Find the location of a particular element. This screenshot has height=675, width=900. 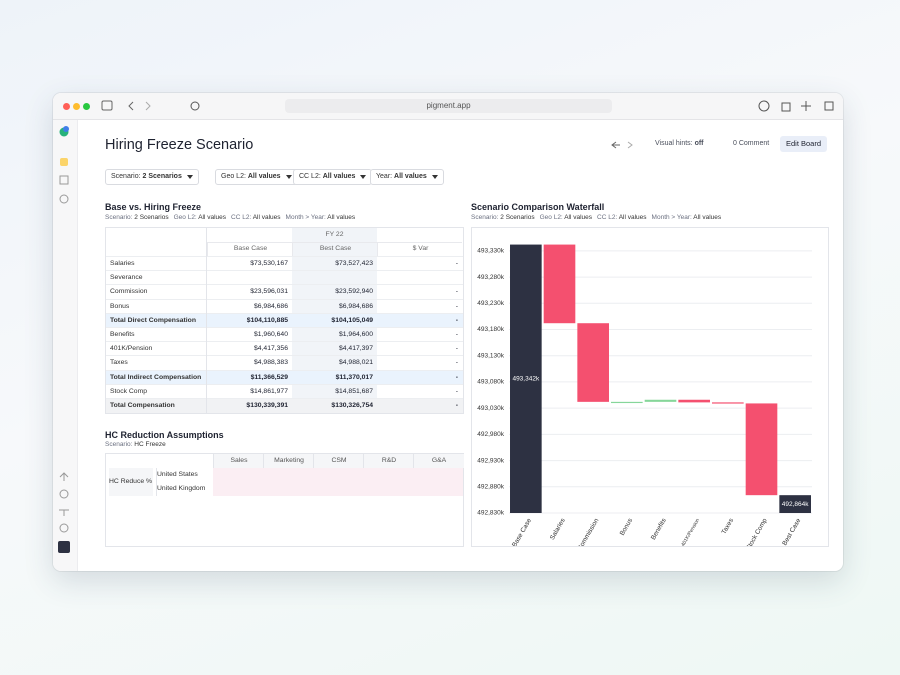

history-icon is located at coordinates (64, 494).